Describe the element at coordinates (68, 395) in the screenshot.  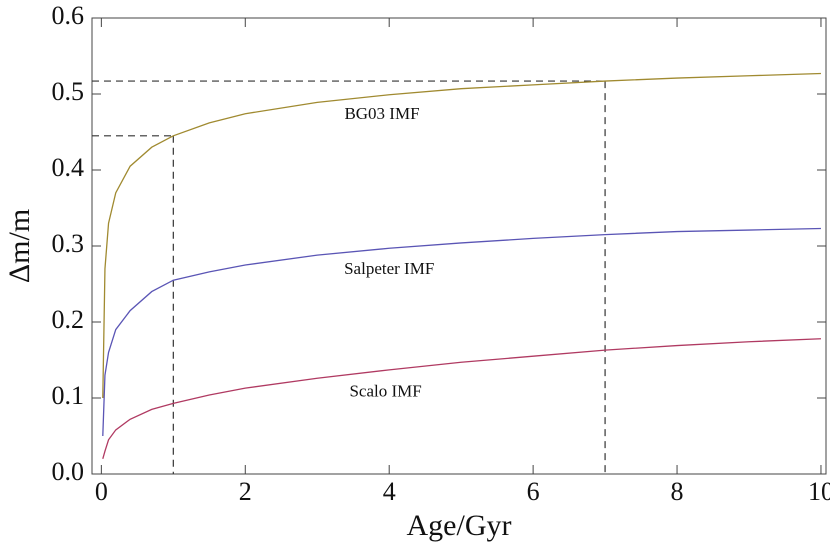
I see `y-tick-label: 0.1` at that location.